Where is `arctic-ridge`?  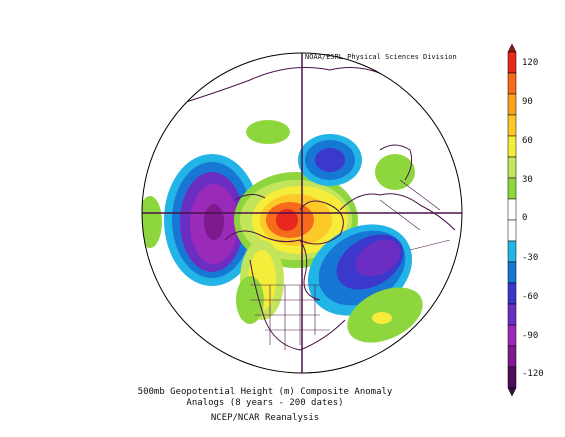
arctic-ridge is located at coordinates (268, 132).